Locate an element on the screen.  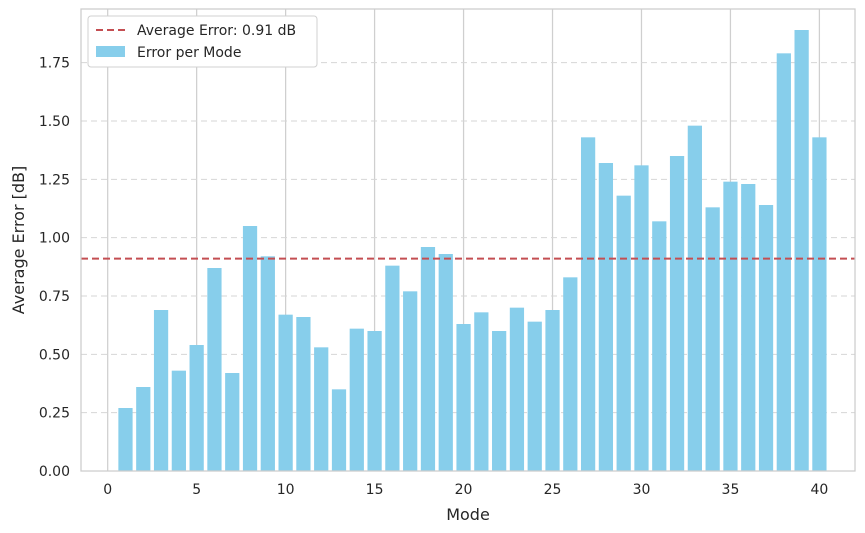
x-tick-label: 40 is located at coordinates (819, 490).